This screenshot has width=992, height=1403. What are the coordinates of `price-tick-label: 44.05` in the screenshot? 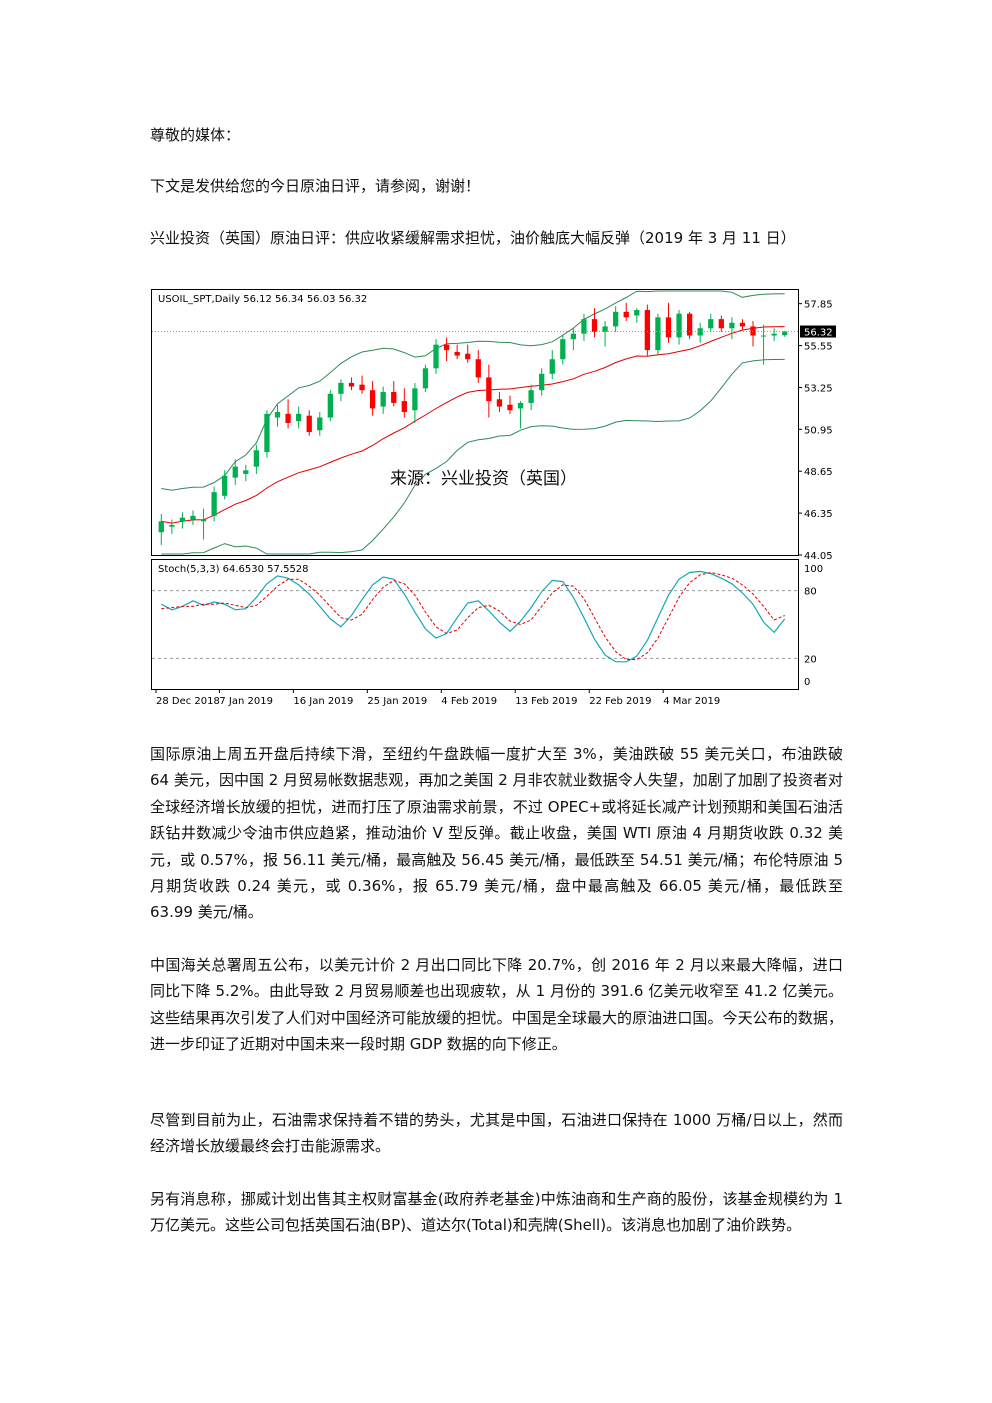 It's located at (818, 556).